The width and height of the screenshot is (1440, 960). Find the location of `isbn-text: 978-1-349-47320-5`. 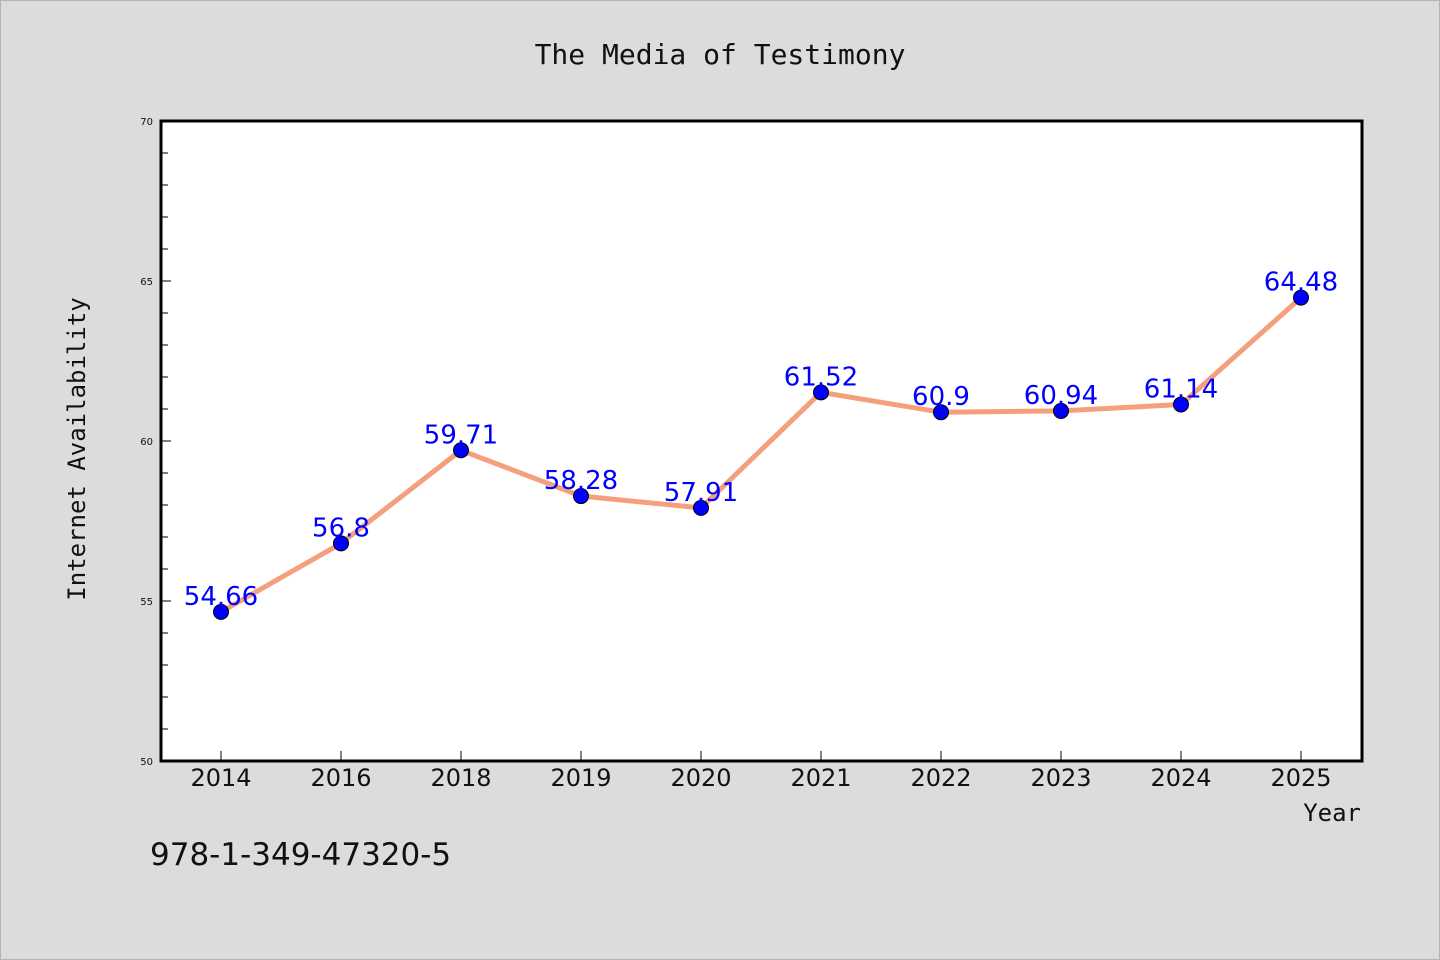

isbn-text: 978-1-349-47320-5 is located at coordinates (300, 855).